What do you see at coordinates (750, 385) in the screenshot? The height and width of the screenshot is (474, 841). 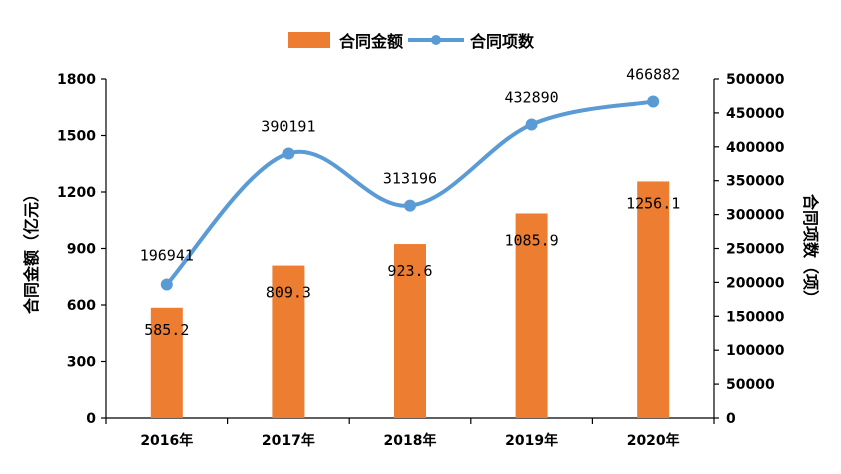 I see `right-tick-label: 50000` at bounding box center [750, 385].